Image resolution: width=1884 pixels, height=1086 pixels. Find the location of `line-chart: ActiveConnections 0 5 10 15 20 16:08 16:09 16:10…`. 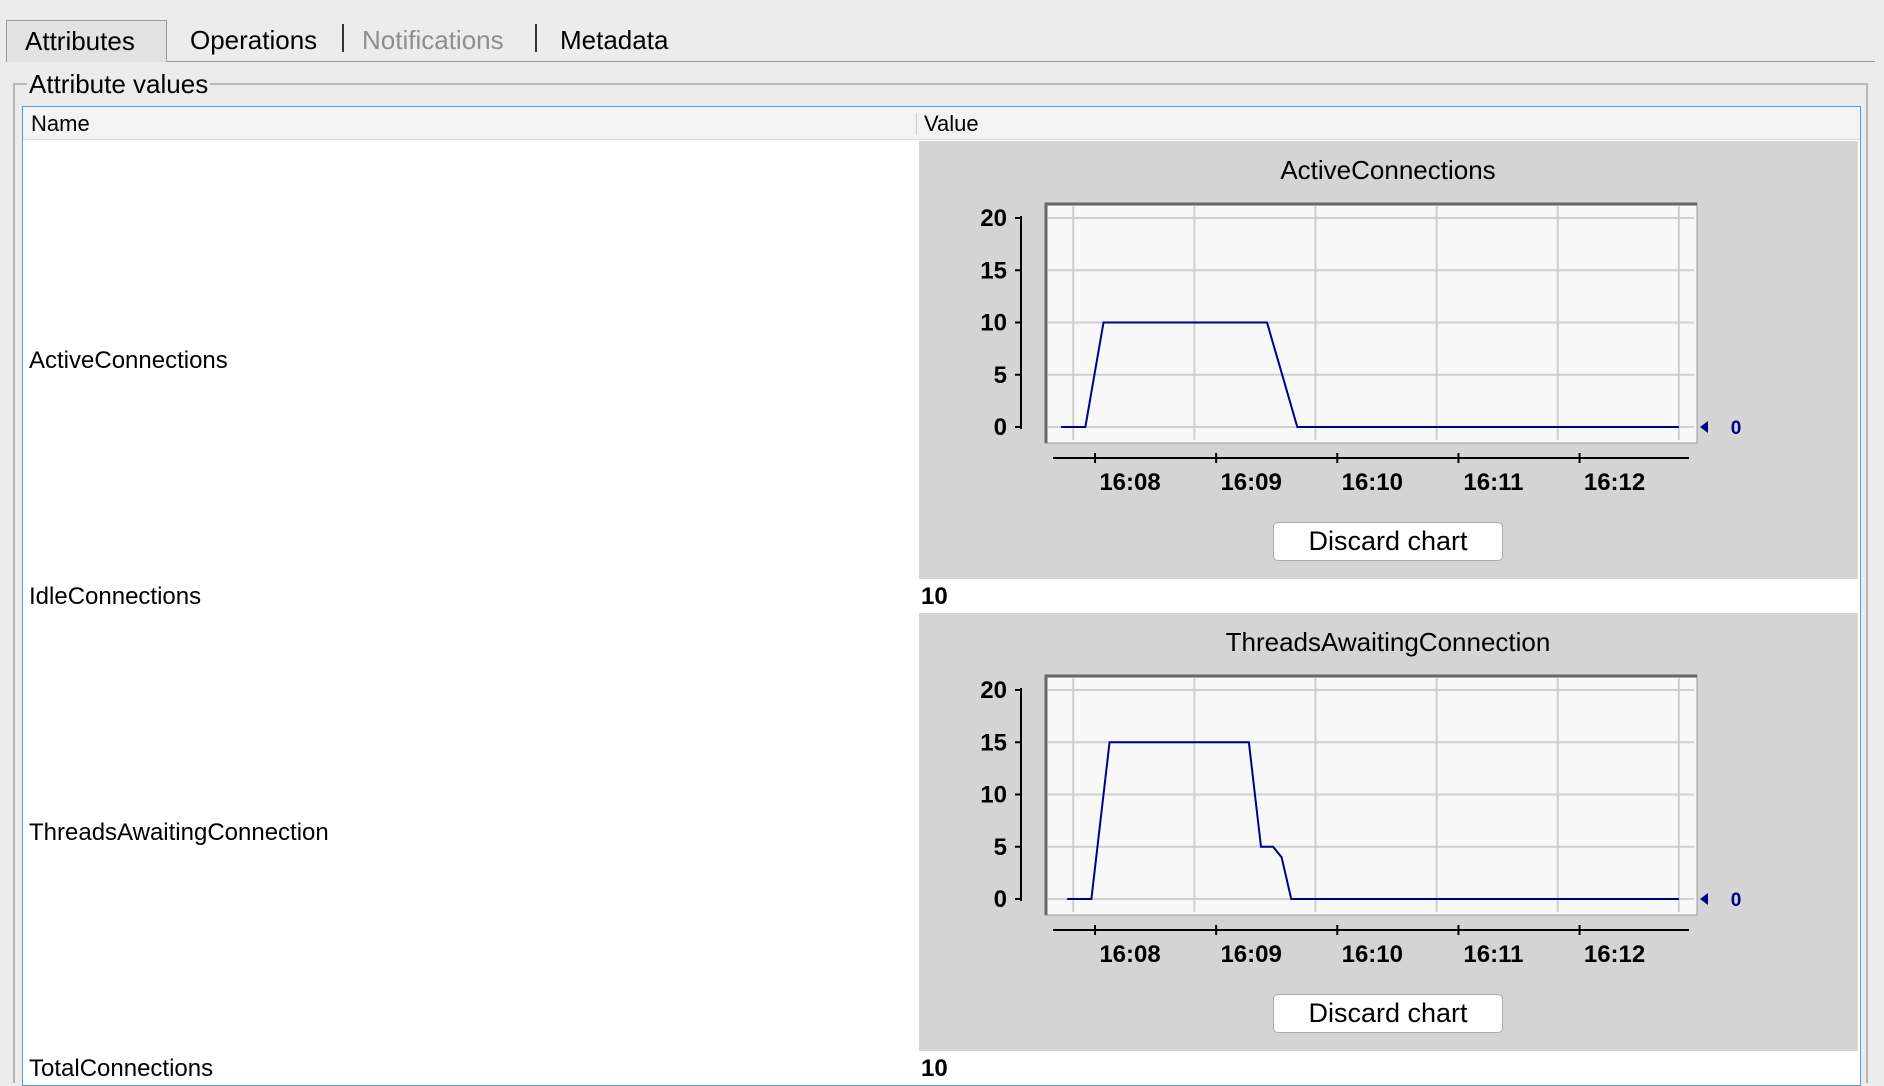

line-chart: ActiveConnections 0 5 10 15 20 16:08 16:09 16:10… is located at coordinates (1361, 325).